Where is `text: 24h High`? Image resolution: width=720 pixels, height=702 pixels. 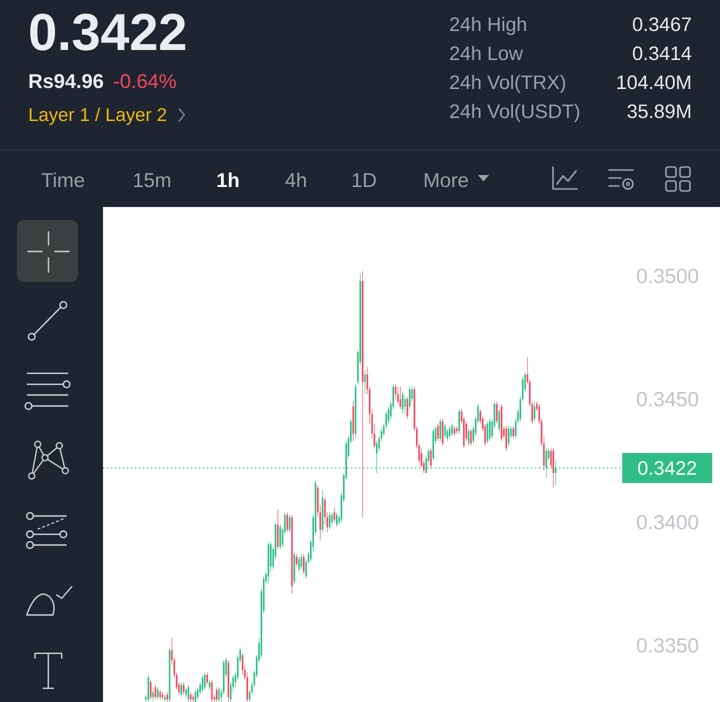 text: 24h High is located at coordinates (488, 26).